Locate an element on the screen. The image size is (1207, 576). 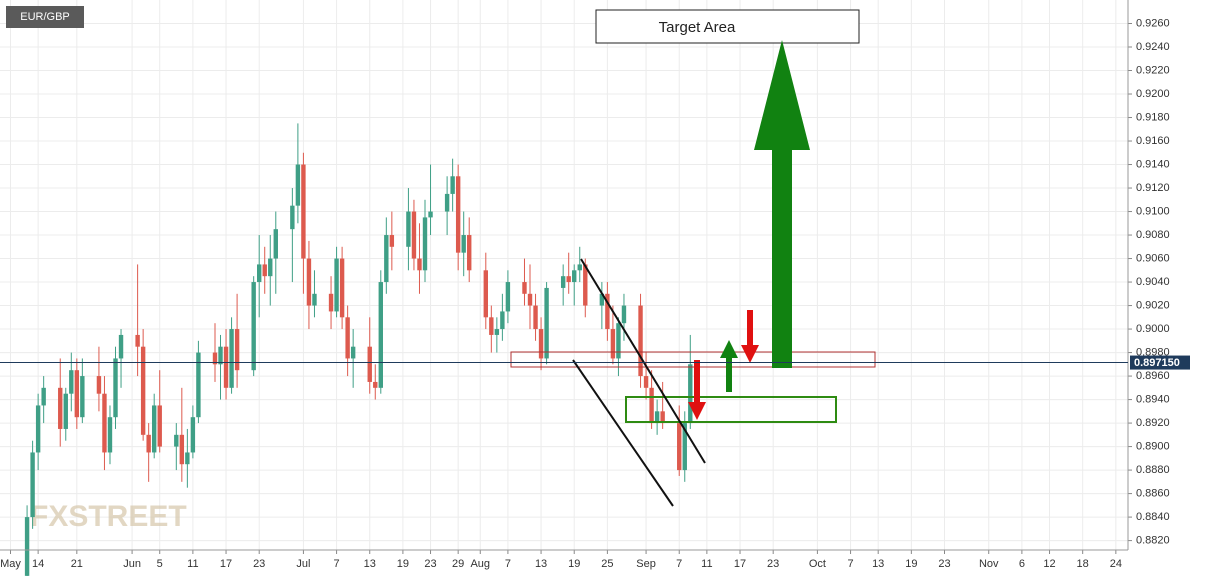
symbol: EUR/GBP is located at coordinates (45, 17).